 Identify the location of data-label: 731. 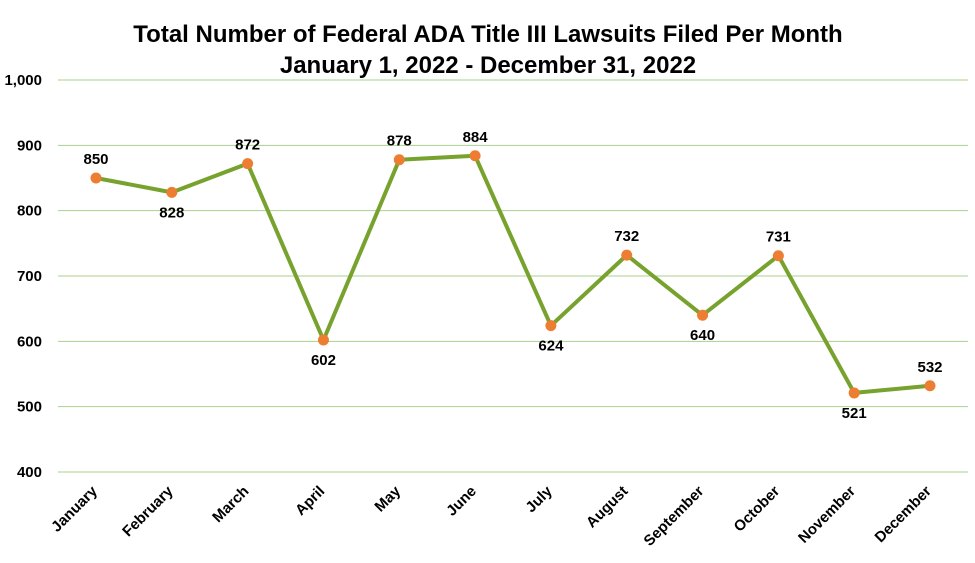
(778, 237).